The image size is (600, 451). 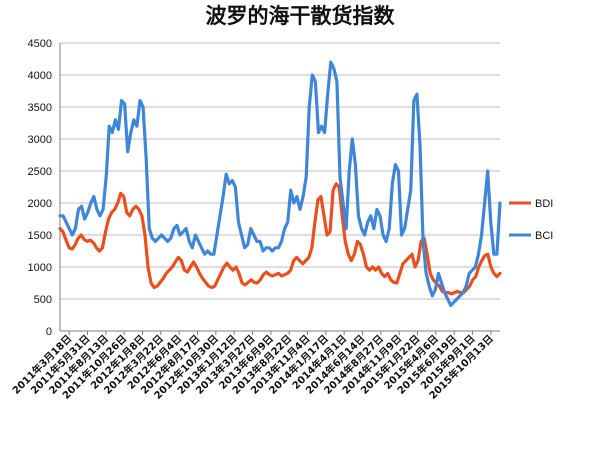 I want to click on y-tick-label: 0, so click(x=49, y=332).